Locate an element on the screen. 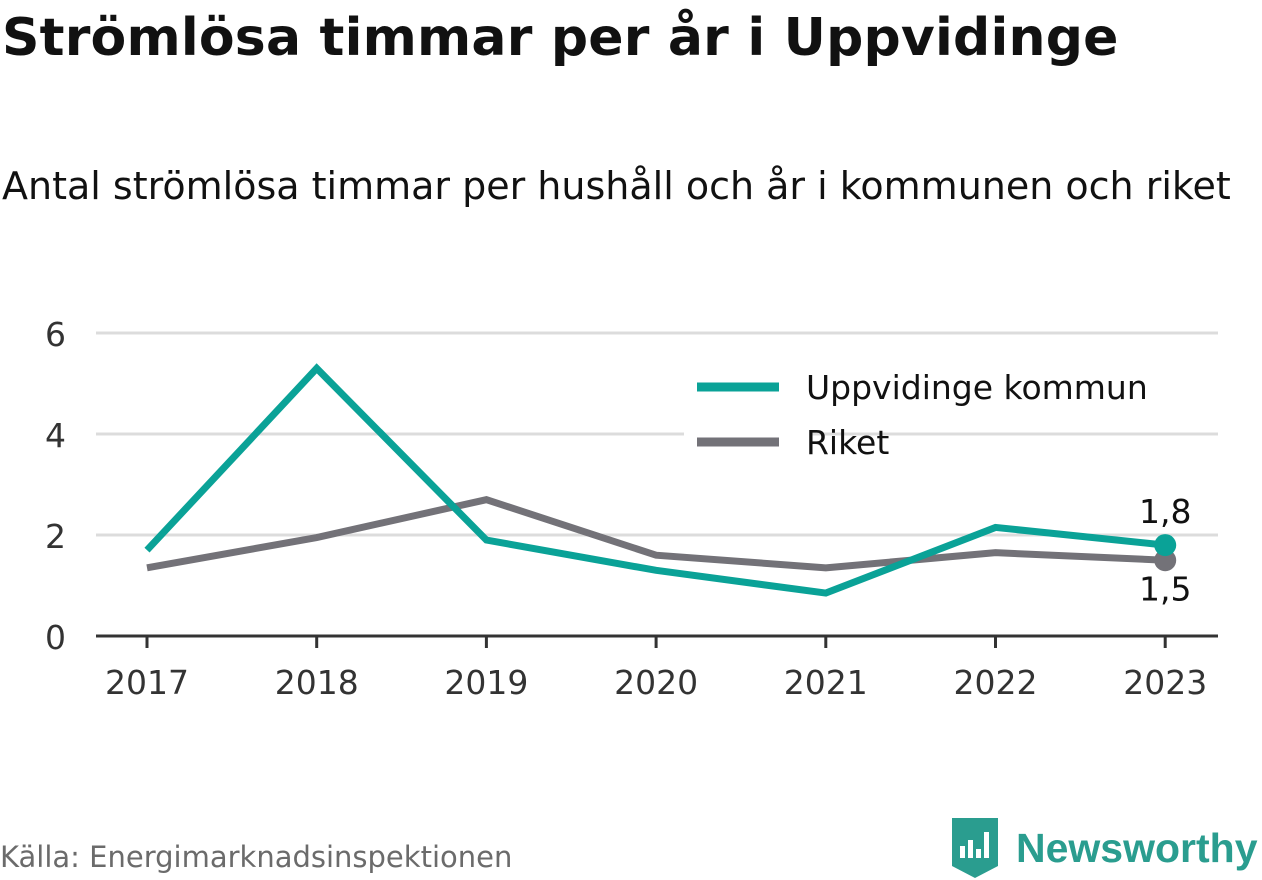 The image size is (1262, 880). end-label: 1,8 is located at coordinates (1165, 511).